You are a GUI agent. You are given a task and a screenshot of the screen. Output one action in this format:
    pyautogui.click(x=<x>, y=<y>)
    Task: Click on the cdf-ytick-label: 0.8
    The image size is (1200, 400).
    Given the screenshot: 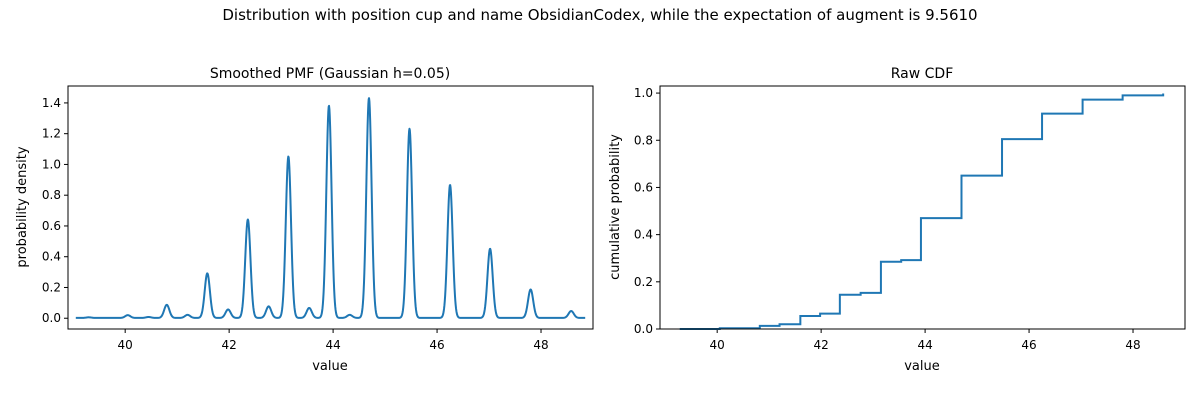 What is the action you would take?
    pyautogui.click(x=643, y=140)
    